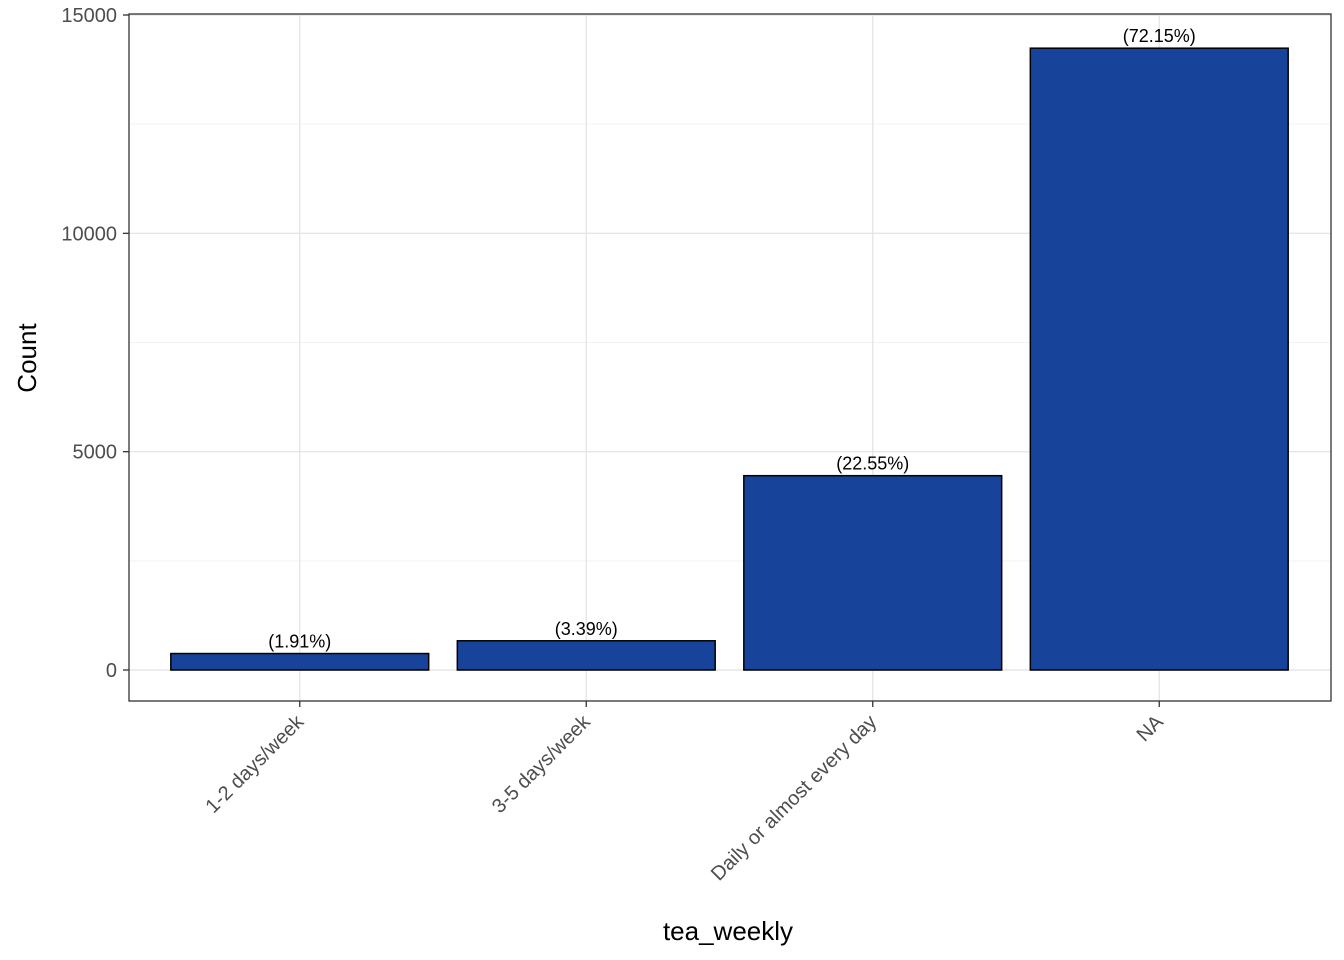 The width and height of the screenshot is (1344, 960). I want to click on x-axis-title: tea_weekly, so click(728, 931).